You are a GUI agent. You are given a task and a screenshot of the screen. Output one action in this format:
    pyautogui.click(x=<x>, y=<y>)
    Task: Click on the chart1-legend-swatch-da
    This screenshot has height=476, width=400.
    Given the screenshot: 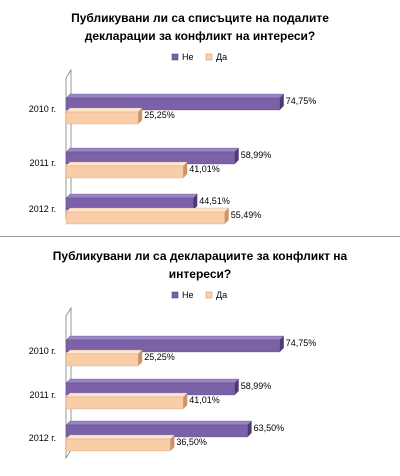 What is the action you would take?
    pyautogui.click(x=209, y=57)
    